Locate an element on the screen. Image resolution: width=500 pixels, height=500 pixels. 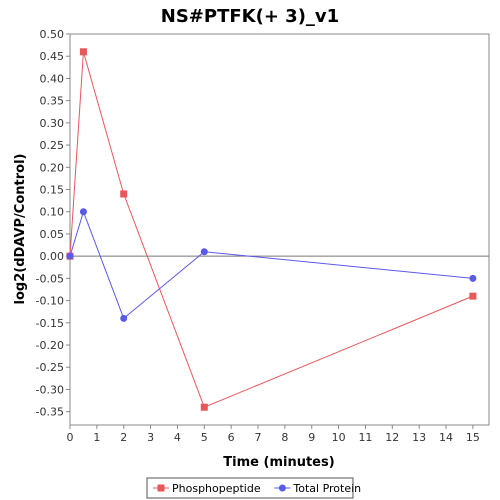
y-tick-label: -0.20 is located at coordinates (50, 345).